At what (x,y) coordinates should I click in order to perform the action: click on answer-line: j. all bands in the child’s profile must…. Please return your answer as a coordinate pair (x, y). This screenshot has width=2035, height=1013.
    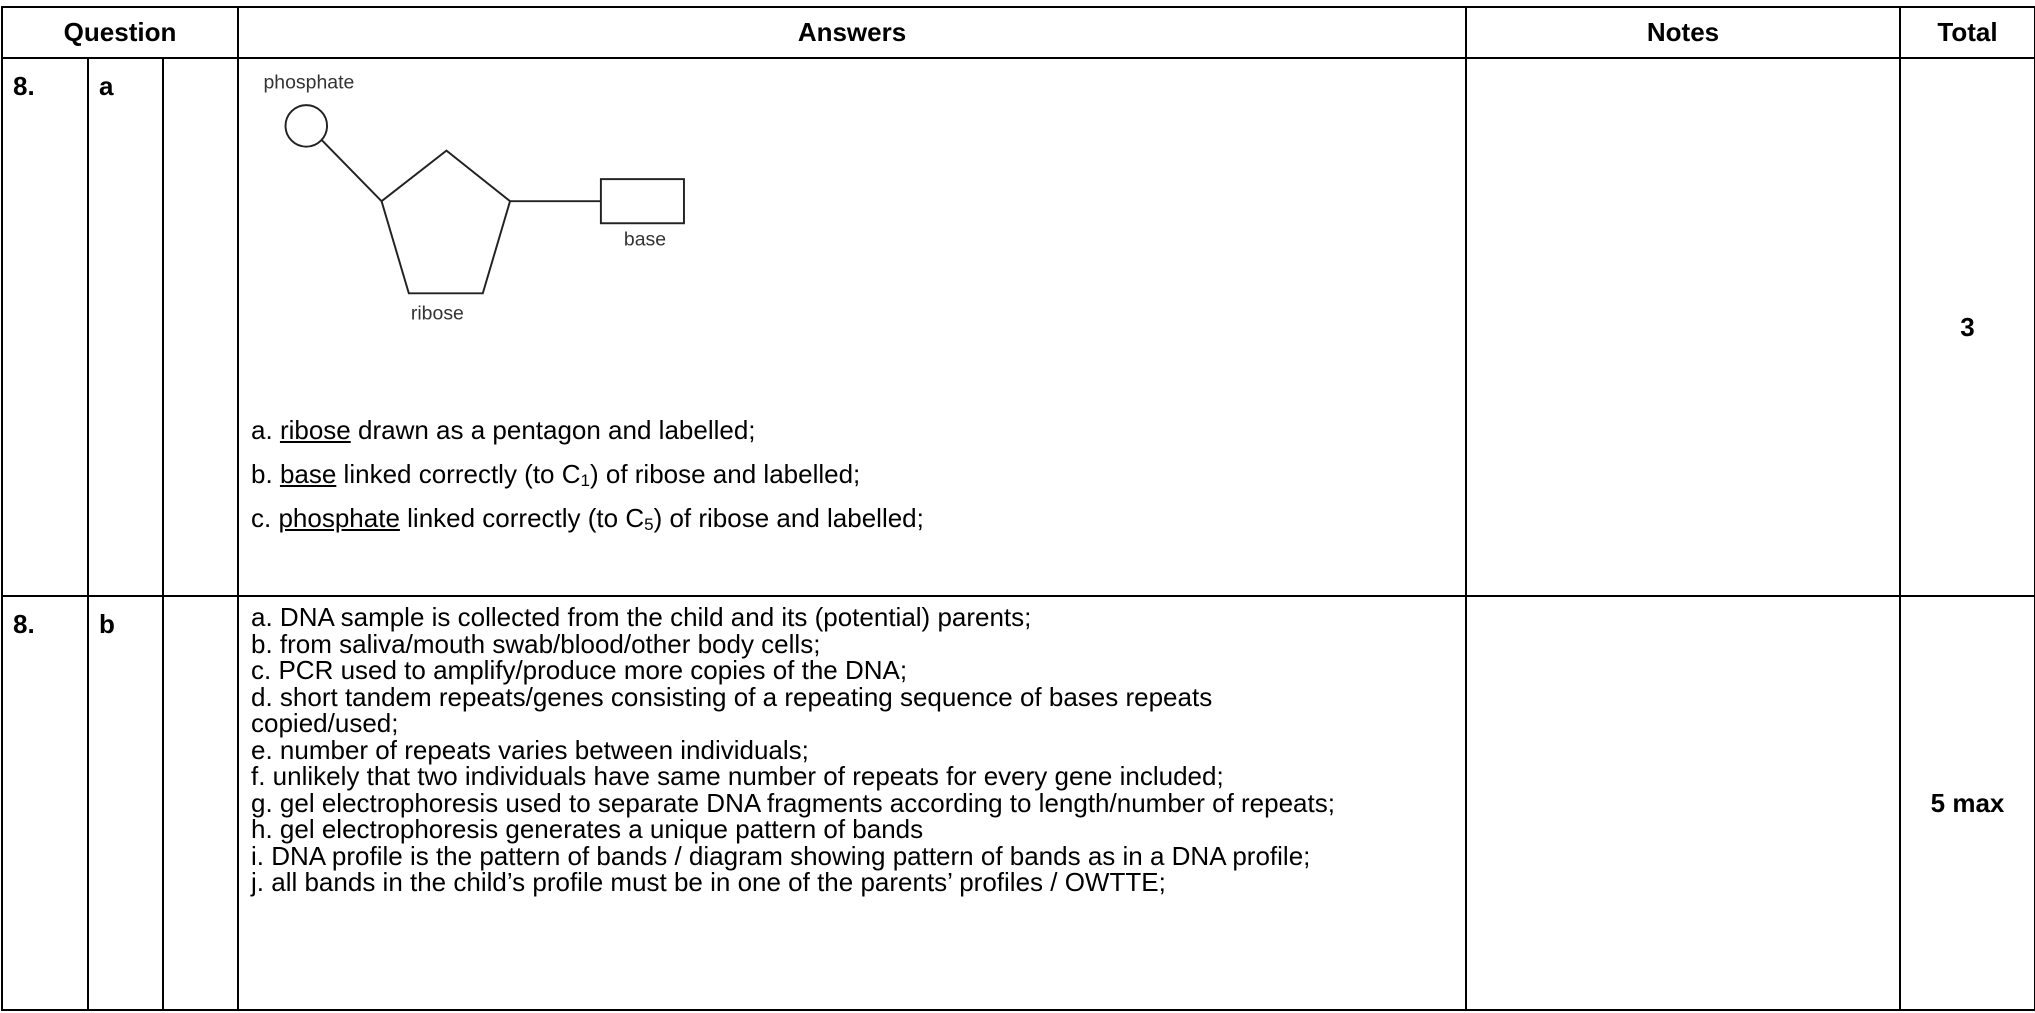
    Looking at the image, I should click on (708, 882).